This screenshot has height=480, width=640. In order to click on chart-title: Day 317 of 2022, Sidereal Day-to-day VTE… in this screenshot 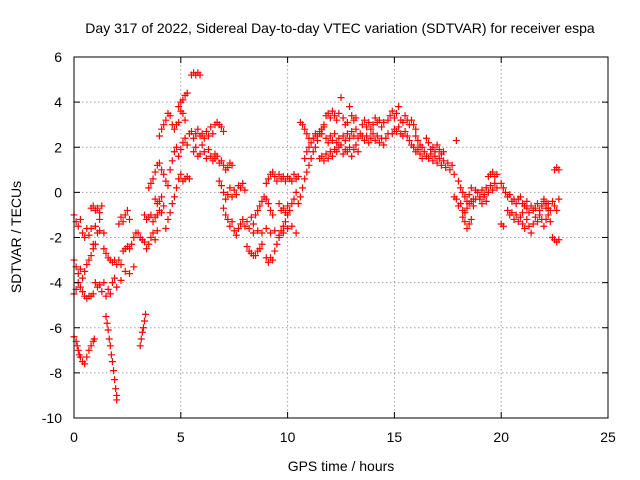, I will do `click(340, 28)`.